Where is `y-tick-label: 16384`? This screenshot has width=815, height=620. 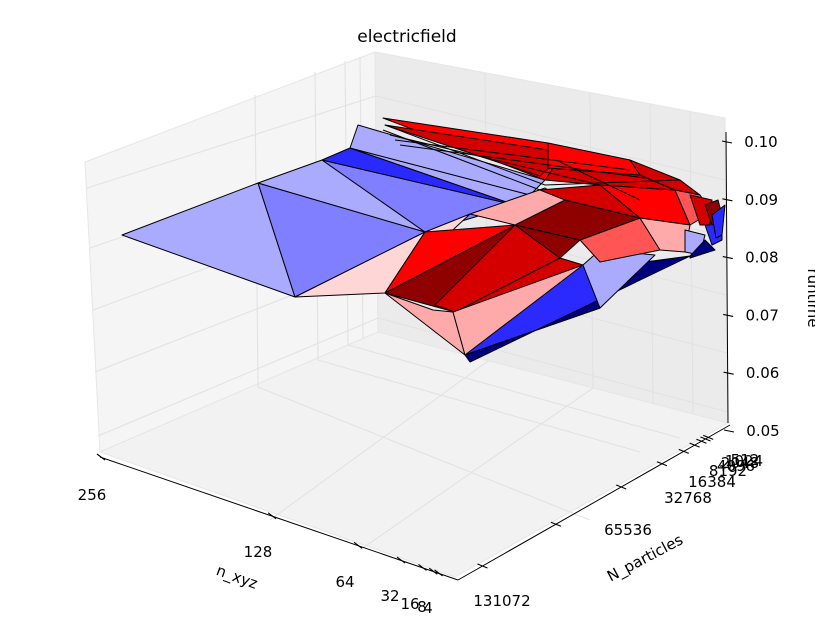
y-tick-label: 16384 is located at coordinates (712, 482).